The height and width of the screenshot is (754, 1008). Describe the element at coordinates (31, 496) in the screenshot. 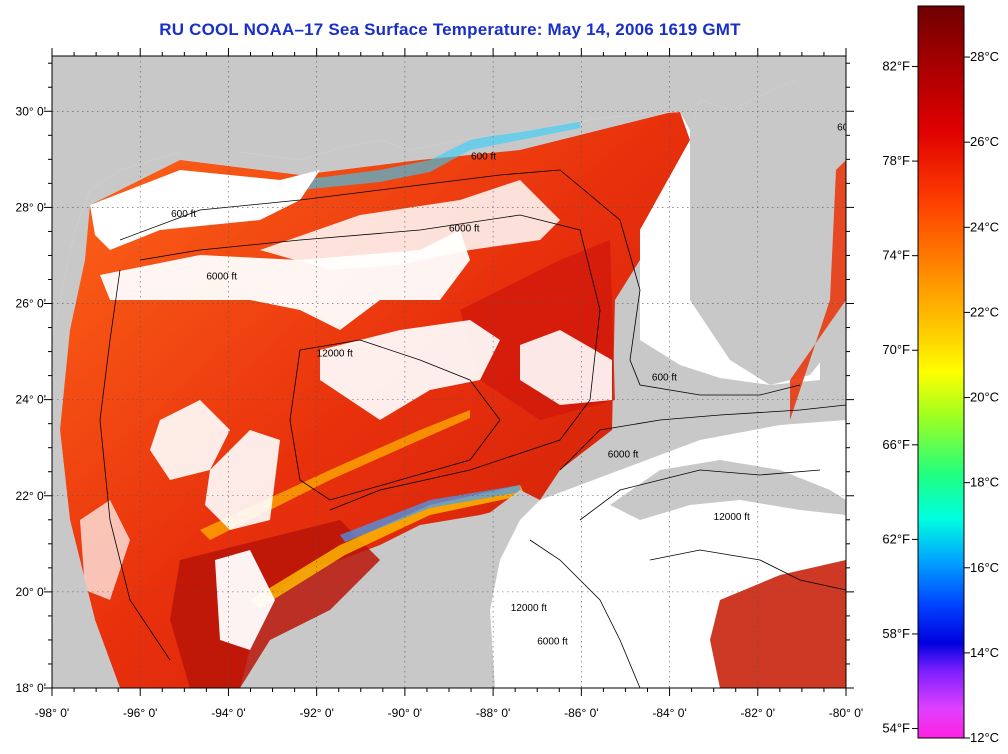

I see `lat-tick-label: 22° 0'` at that location.